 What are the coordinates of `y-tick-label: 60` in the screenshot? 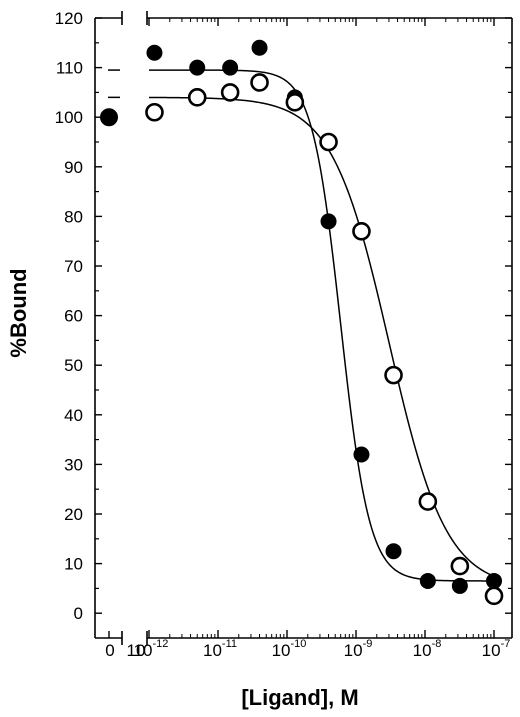 It's located at (73, 316).